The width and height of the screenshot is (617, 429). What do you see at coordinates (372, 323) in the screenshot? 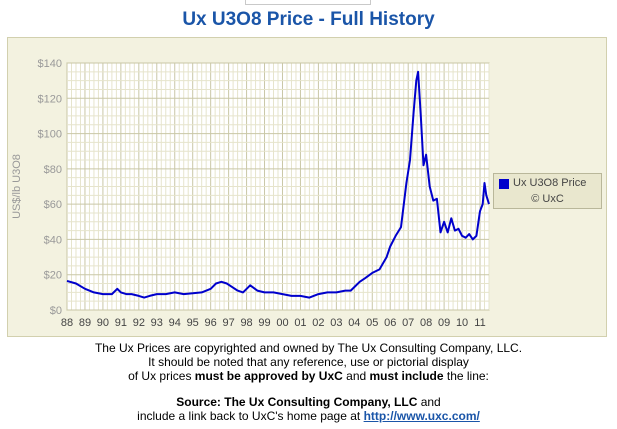
I see `x-tick-label: 05` at bounding box center [372, 323].